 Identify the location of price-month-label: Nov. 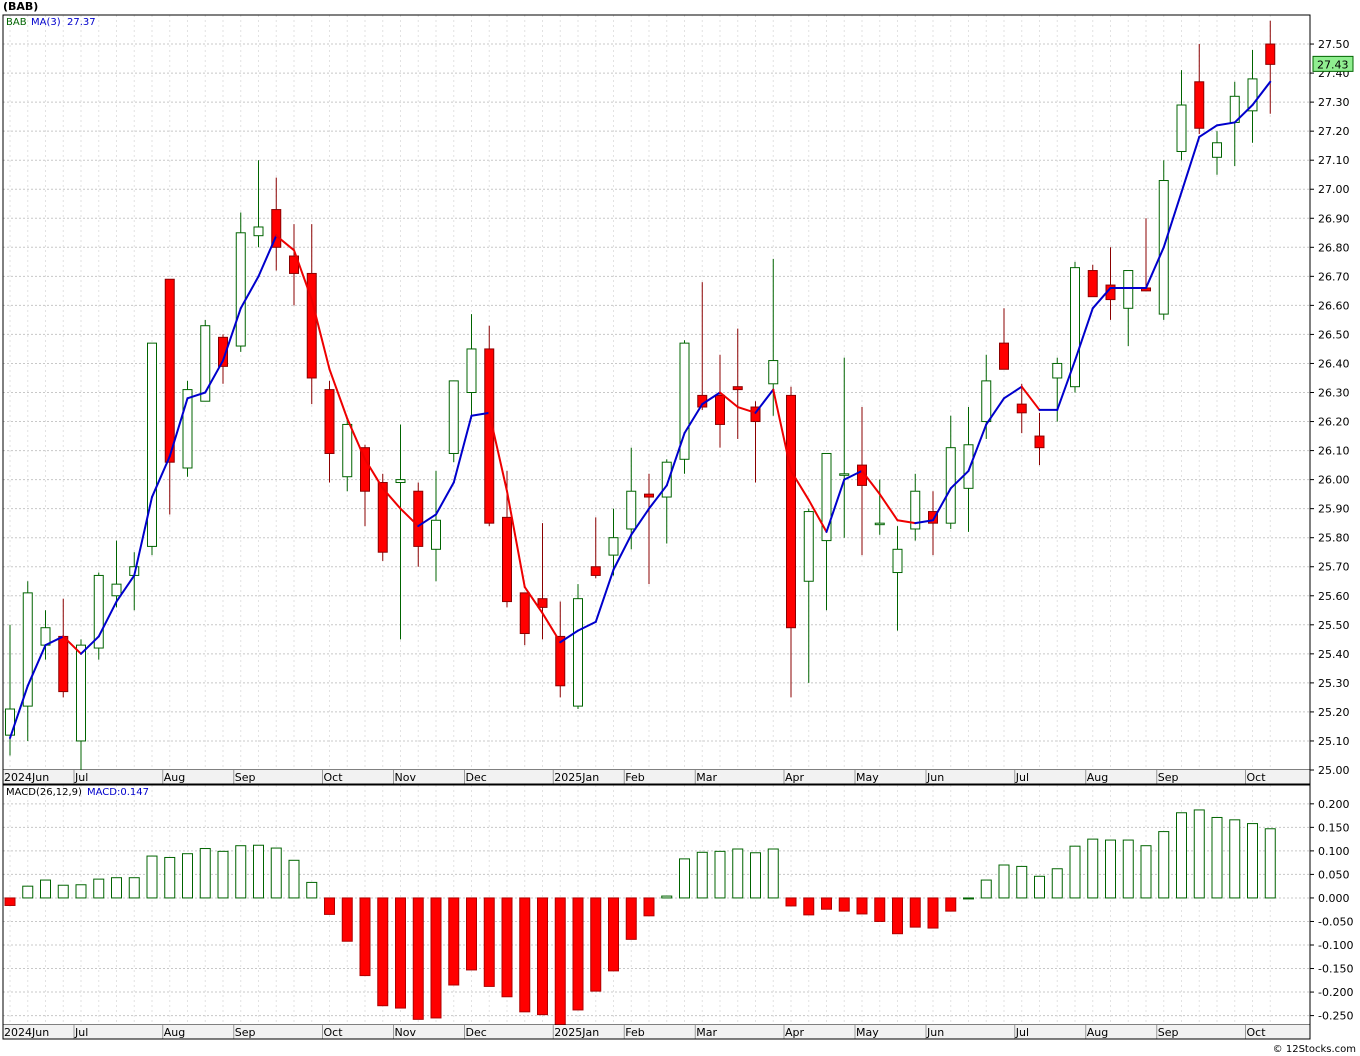
(406, 777).